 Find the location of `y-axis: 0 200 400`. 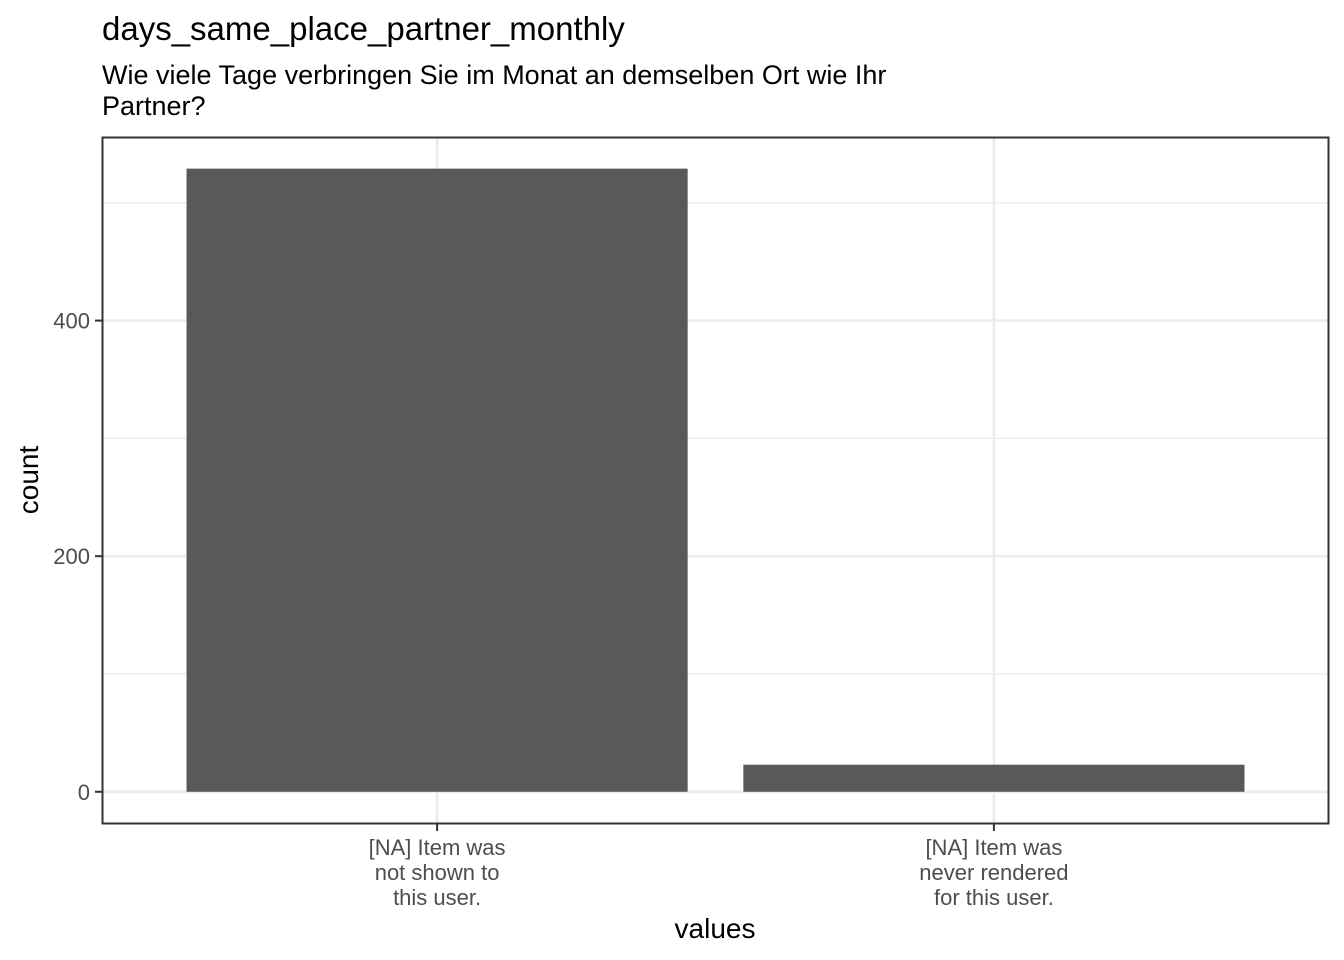

y-axis: 0 200 400 is located at coordinates (78, 557).